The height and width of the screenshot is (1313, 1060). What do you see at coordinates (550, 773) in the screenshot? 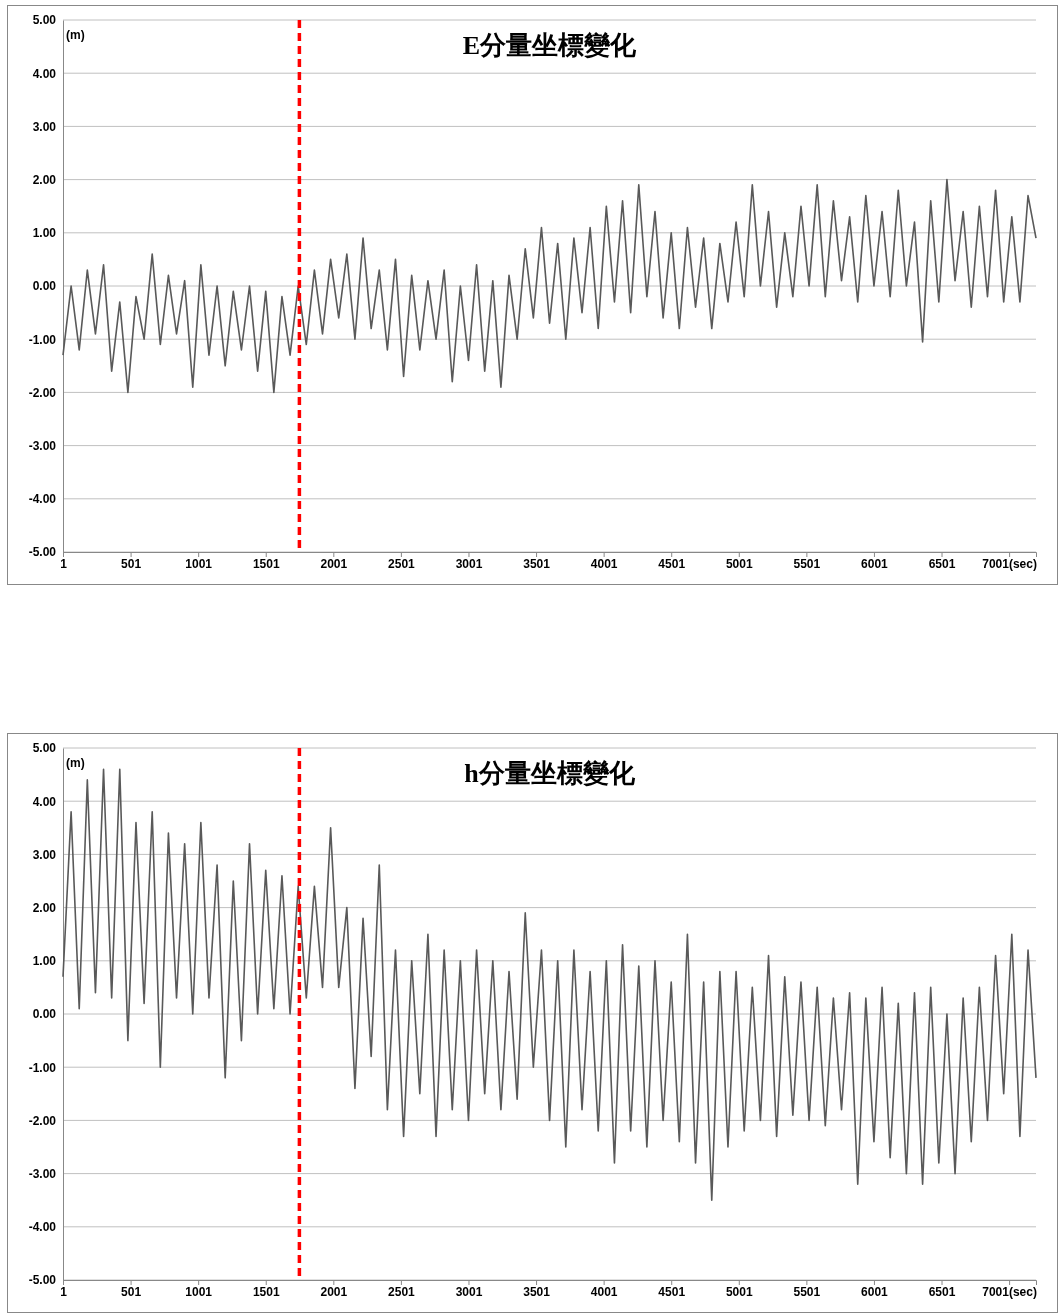
I see `chart-title: h分量坐標變化` at bounding box center [550, 773].